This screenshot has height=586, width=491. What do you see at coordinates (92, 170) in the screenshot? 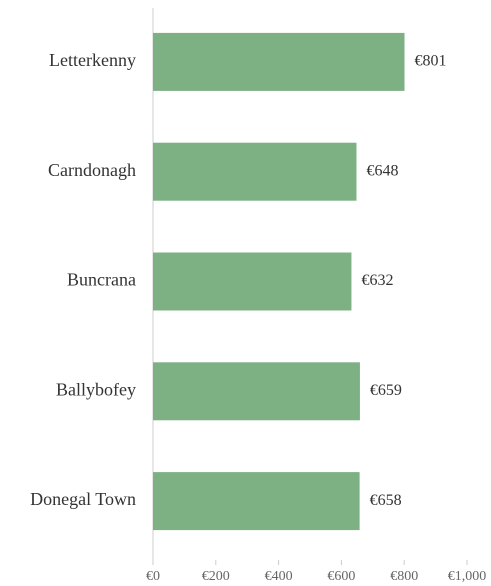
I see `y-tick-label: Carndonagh` at bounding box center [92, 170].